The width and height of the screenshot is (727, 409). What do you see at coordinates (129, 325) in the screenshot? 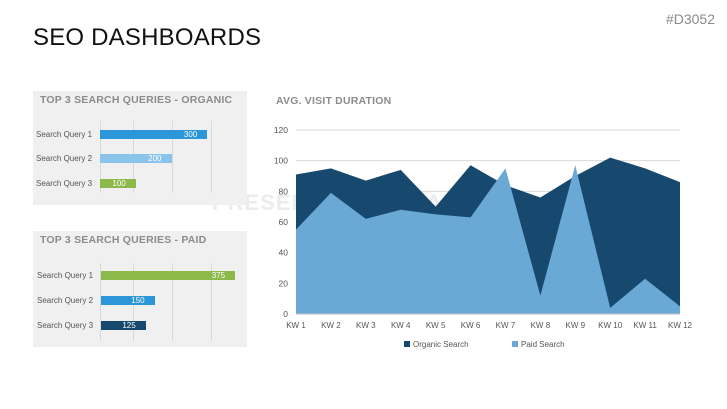
I see `bar-value-label: 125` at bounding box center [129, 325].